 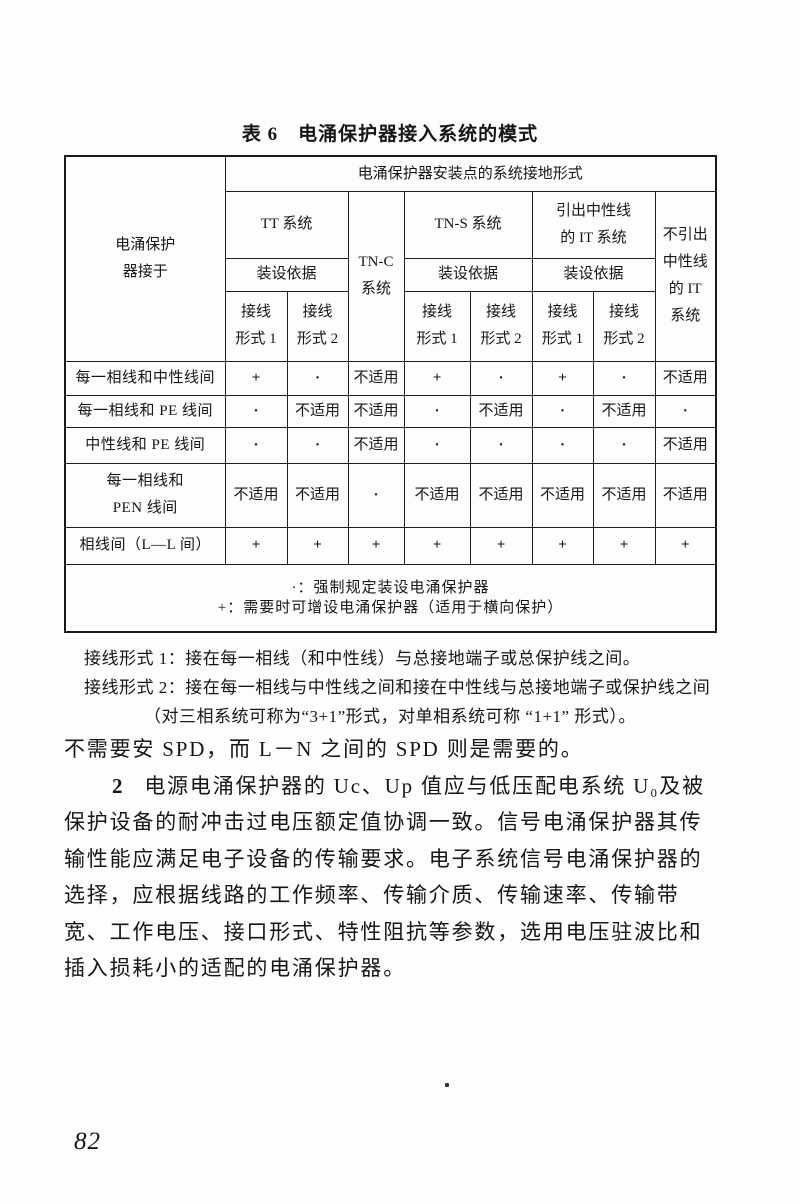 I want to click on it-form2-header: 接线 形式 2, so click(x=624, y=326).